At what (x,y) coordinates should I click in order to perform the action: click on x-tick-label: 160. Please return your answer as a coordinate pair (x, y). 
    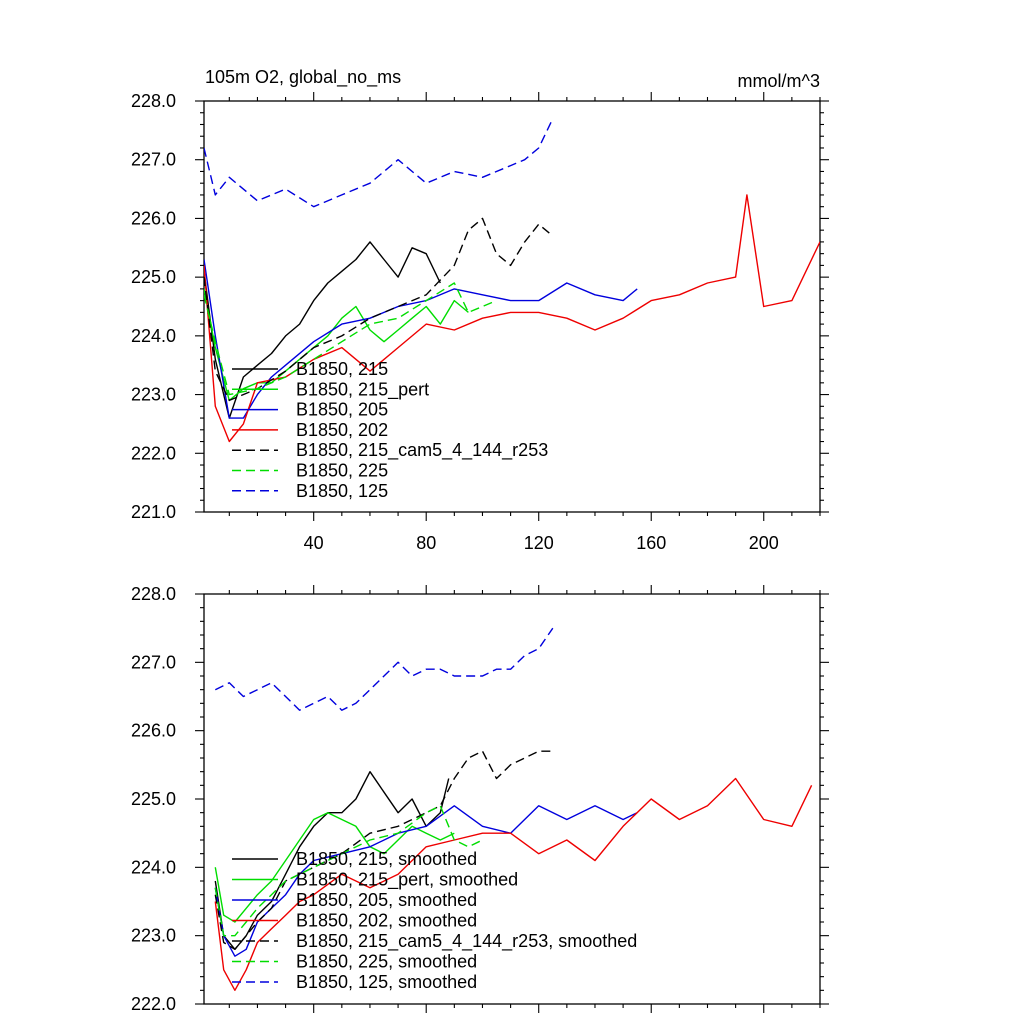
    Looking at the image, I should click on (651, 543).